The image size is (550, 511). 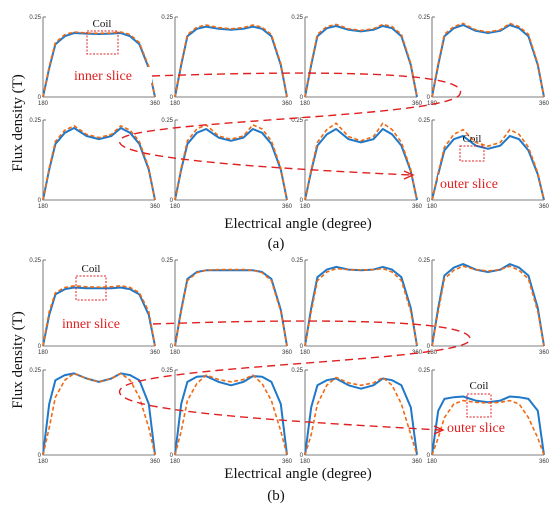 I want to click on subplot-b2-xtick-end: 360, so click(x=287, y=353).